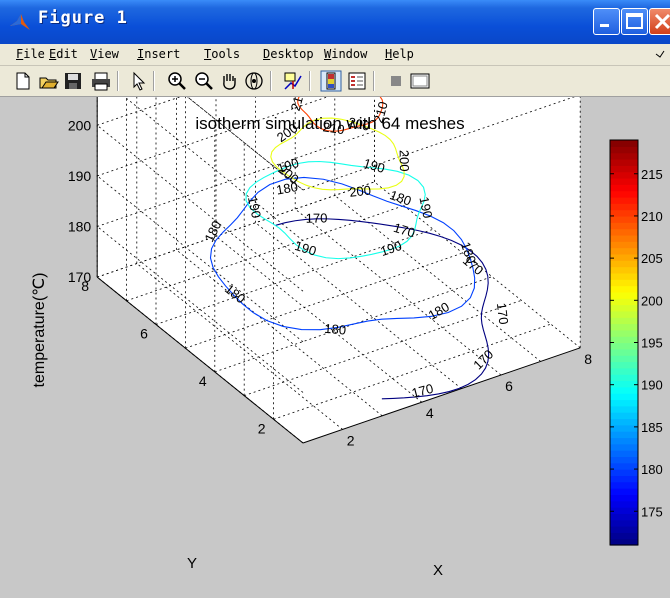 The image size is (670, 598). Describe the element at coordinates (49, 81) in the screenshot. I see `open-file-icon` at that location.